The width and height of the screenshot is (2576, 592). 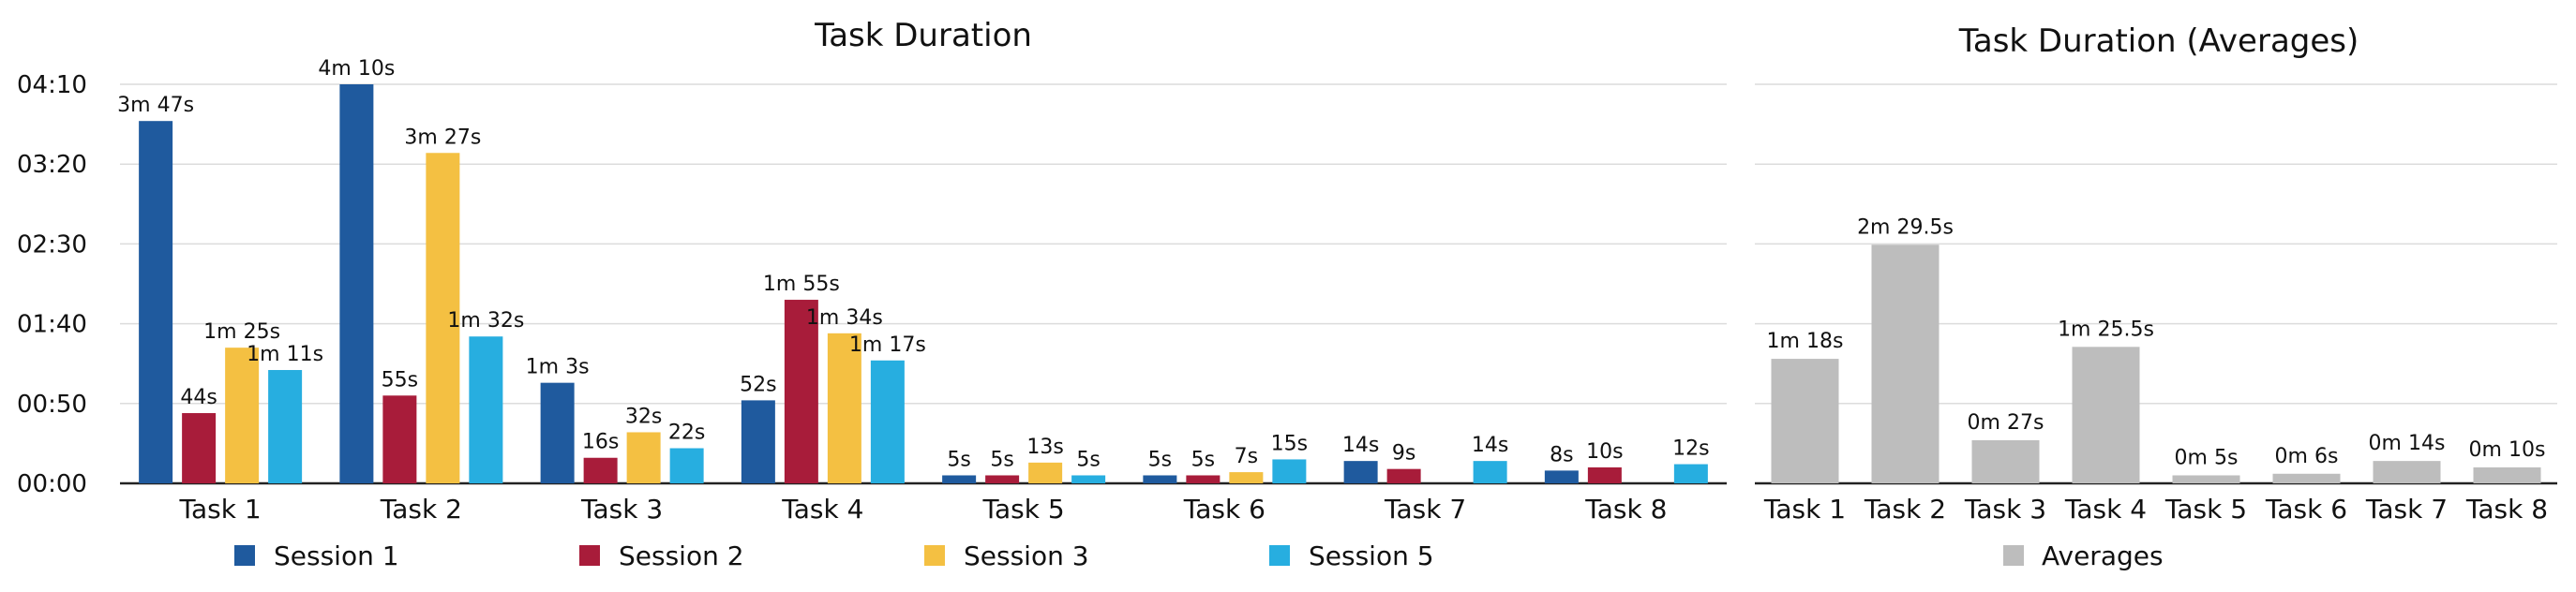 What do you see at coordinates (485, 321) in the screenshot?
I see `data-label: 1m 32s` at bounding box center [485, 321].